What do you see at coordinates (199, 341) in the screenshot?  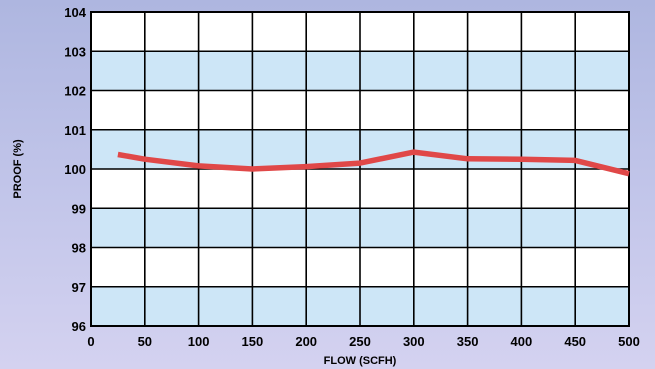 I see `x-tick-label: 100` at bounding box center [199, 341].